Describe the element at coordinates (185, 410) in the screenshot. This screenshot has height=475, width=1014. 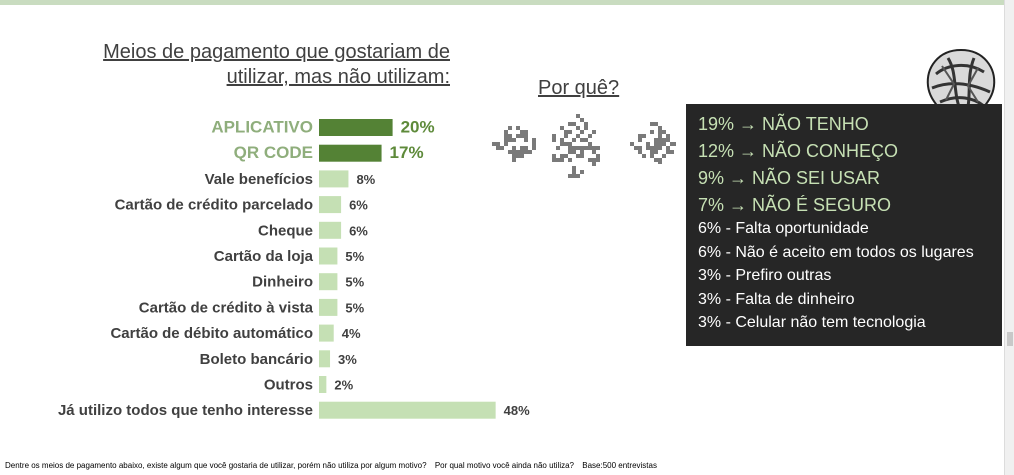
I see `category-label-11: Já utilizo todos que tenho interesse` at that location.